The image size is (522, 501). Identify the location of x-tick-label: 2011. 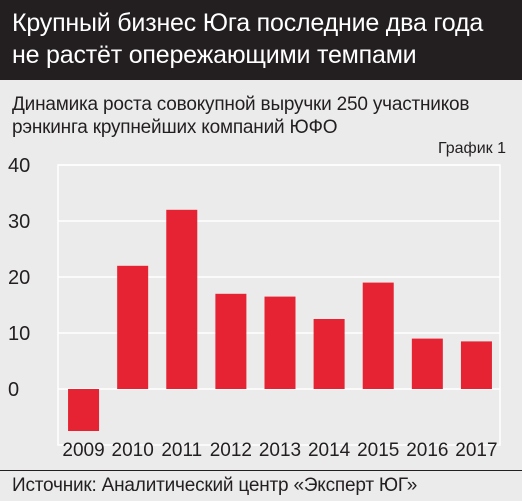
(181, 450).